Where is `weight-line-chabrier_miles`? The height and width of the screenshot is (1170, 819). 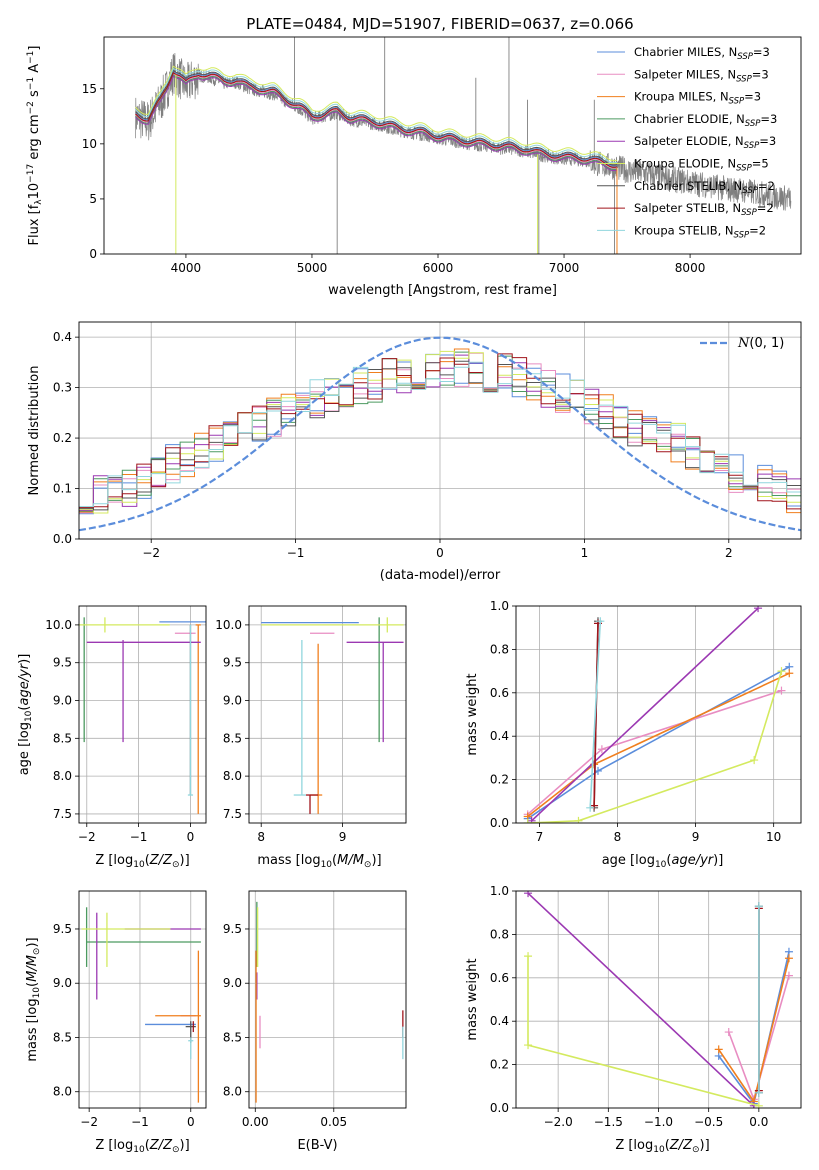 weight-line-chabrier_miles is located at coordinates (658, 743).